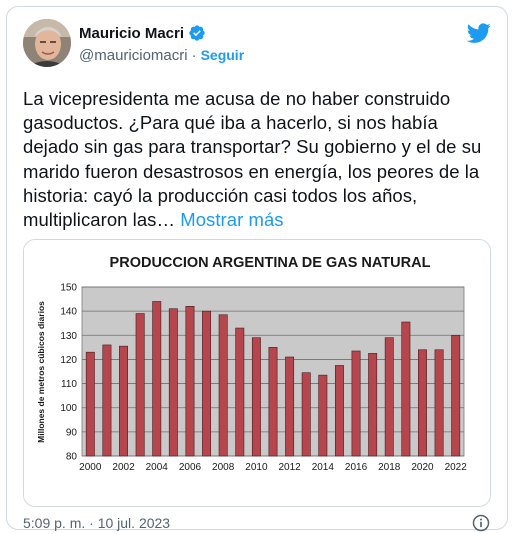  What do you see at coordinates (456, 395) in the screenshot?
I see `bar-2022` at bounding box center [456, 395].